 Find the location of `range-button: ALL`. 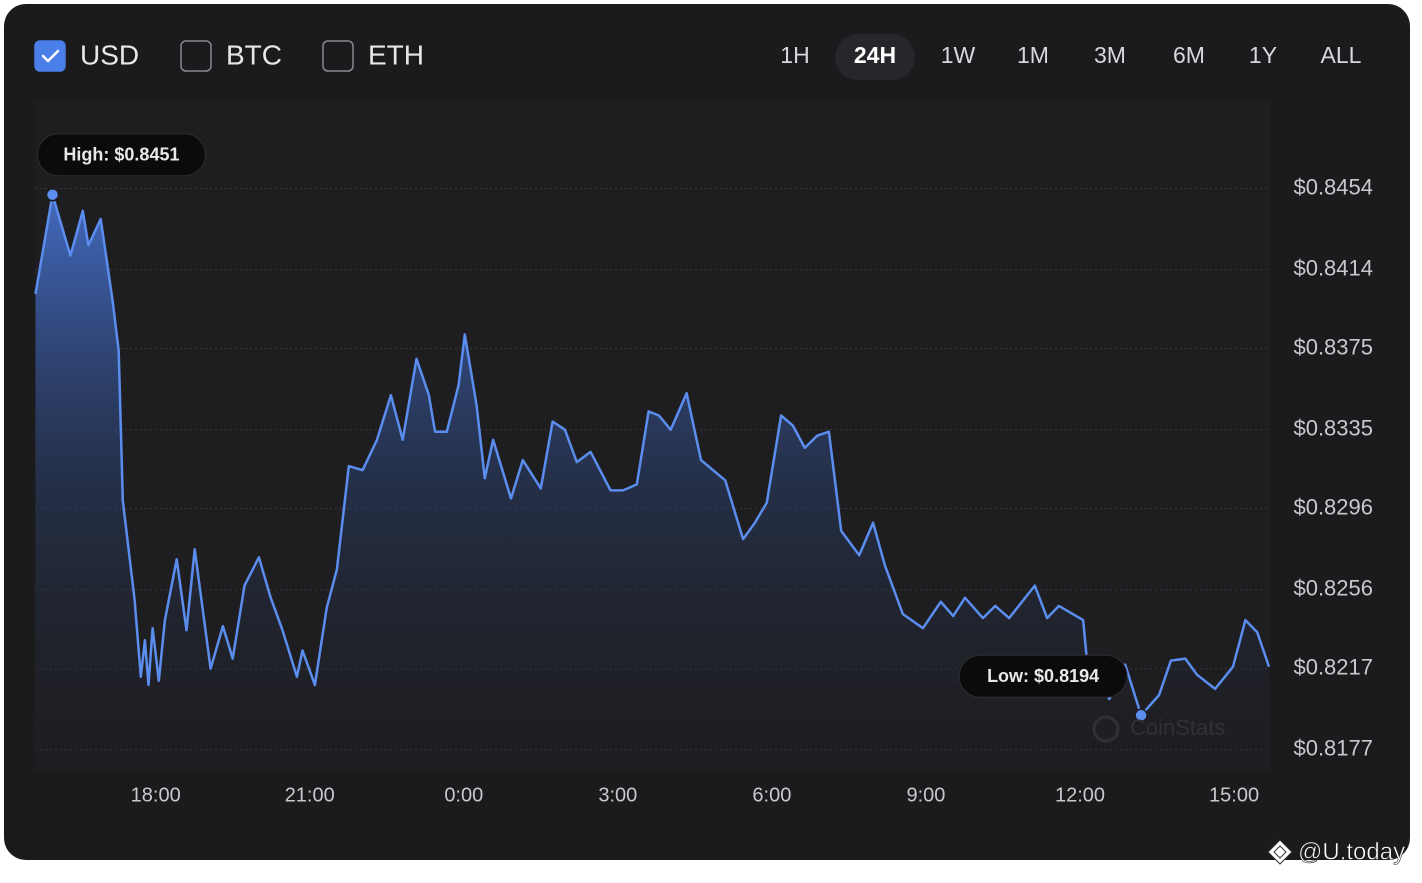

range-button: ALL is located at coordinates (1341, 55).